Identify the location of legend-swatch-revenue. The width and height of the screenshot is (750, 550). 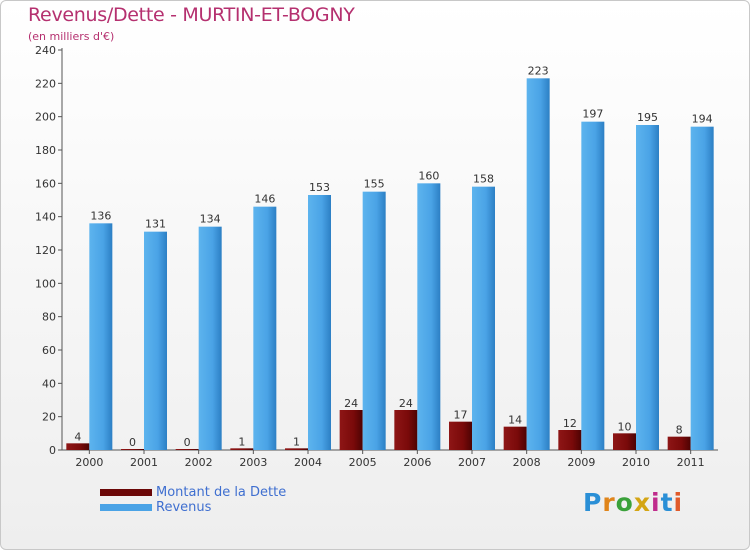
(126, 507).